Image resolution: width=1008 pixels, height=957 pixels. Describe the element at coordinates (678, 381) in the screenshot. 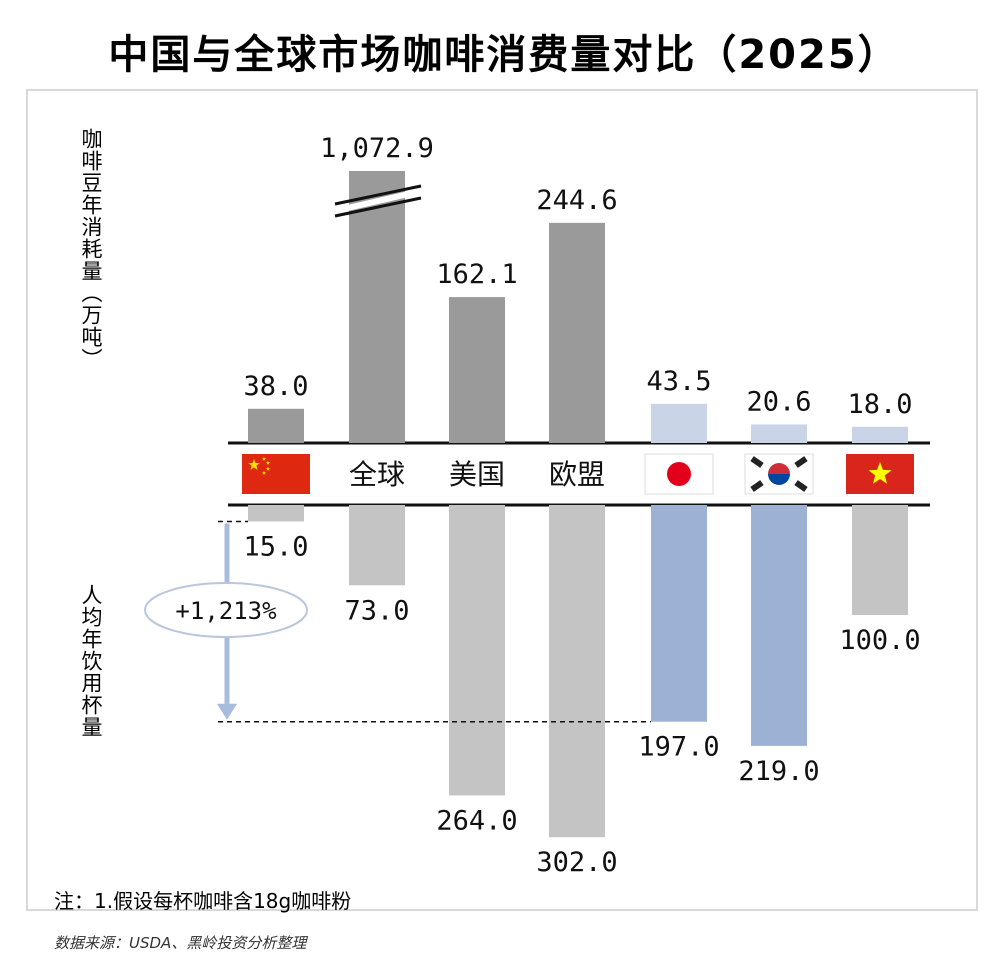

I see `upper-data-label-4: 43.5` at that location.